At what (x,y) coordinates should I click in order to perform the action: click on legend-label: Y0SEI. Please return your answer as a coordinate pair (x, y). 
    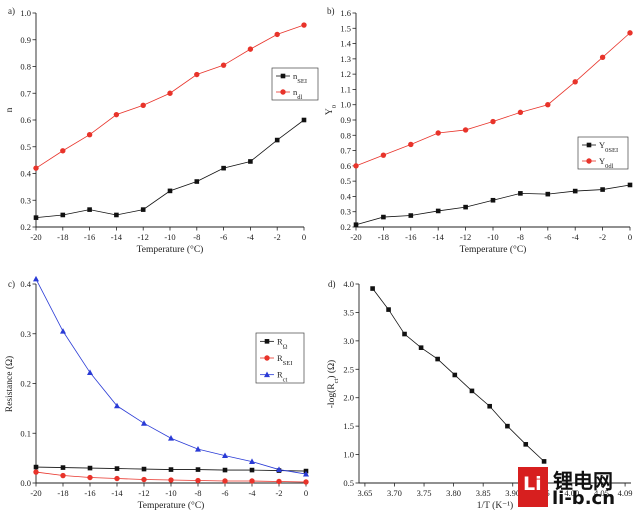
    Looking at the image, I should click on (608, 147).